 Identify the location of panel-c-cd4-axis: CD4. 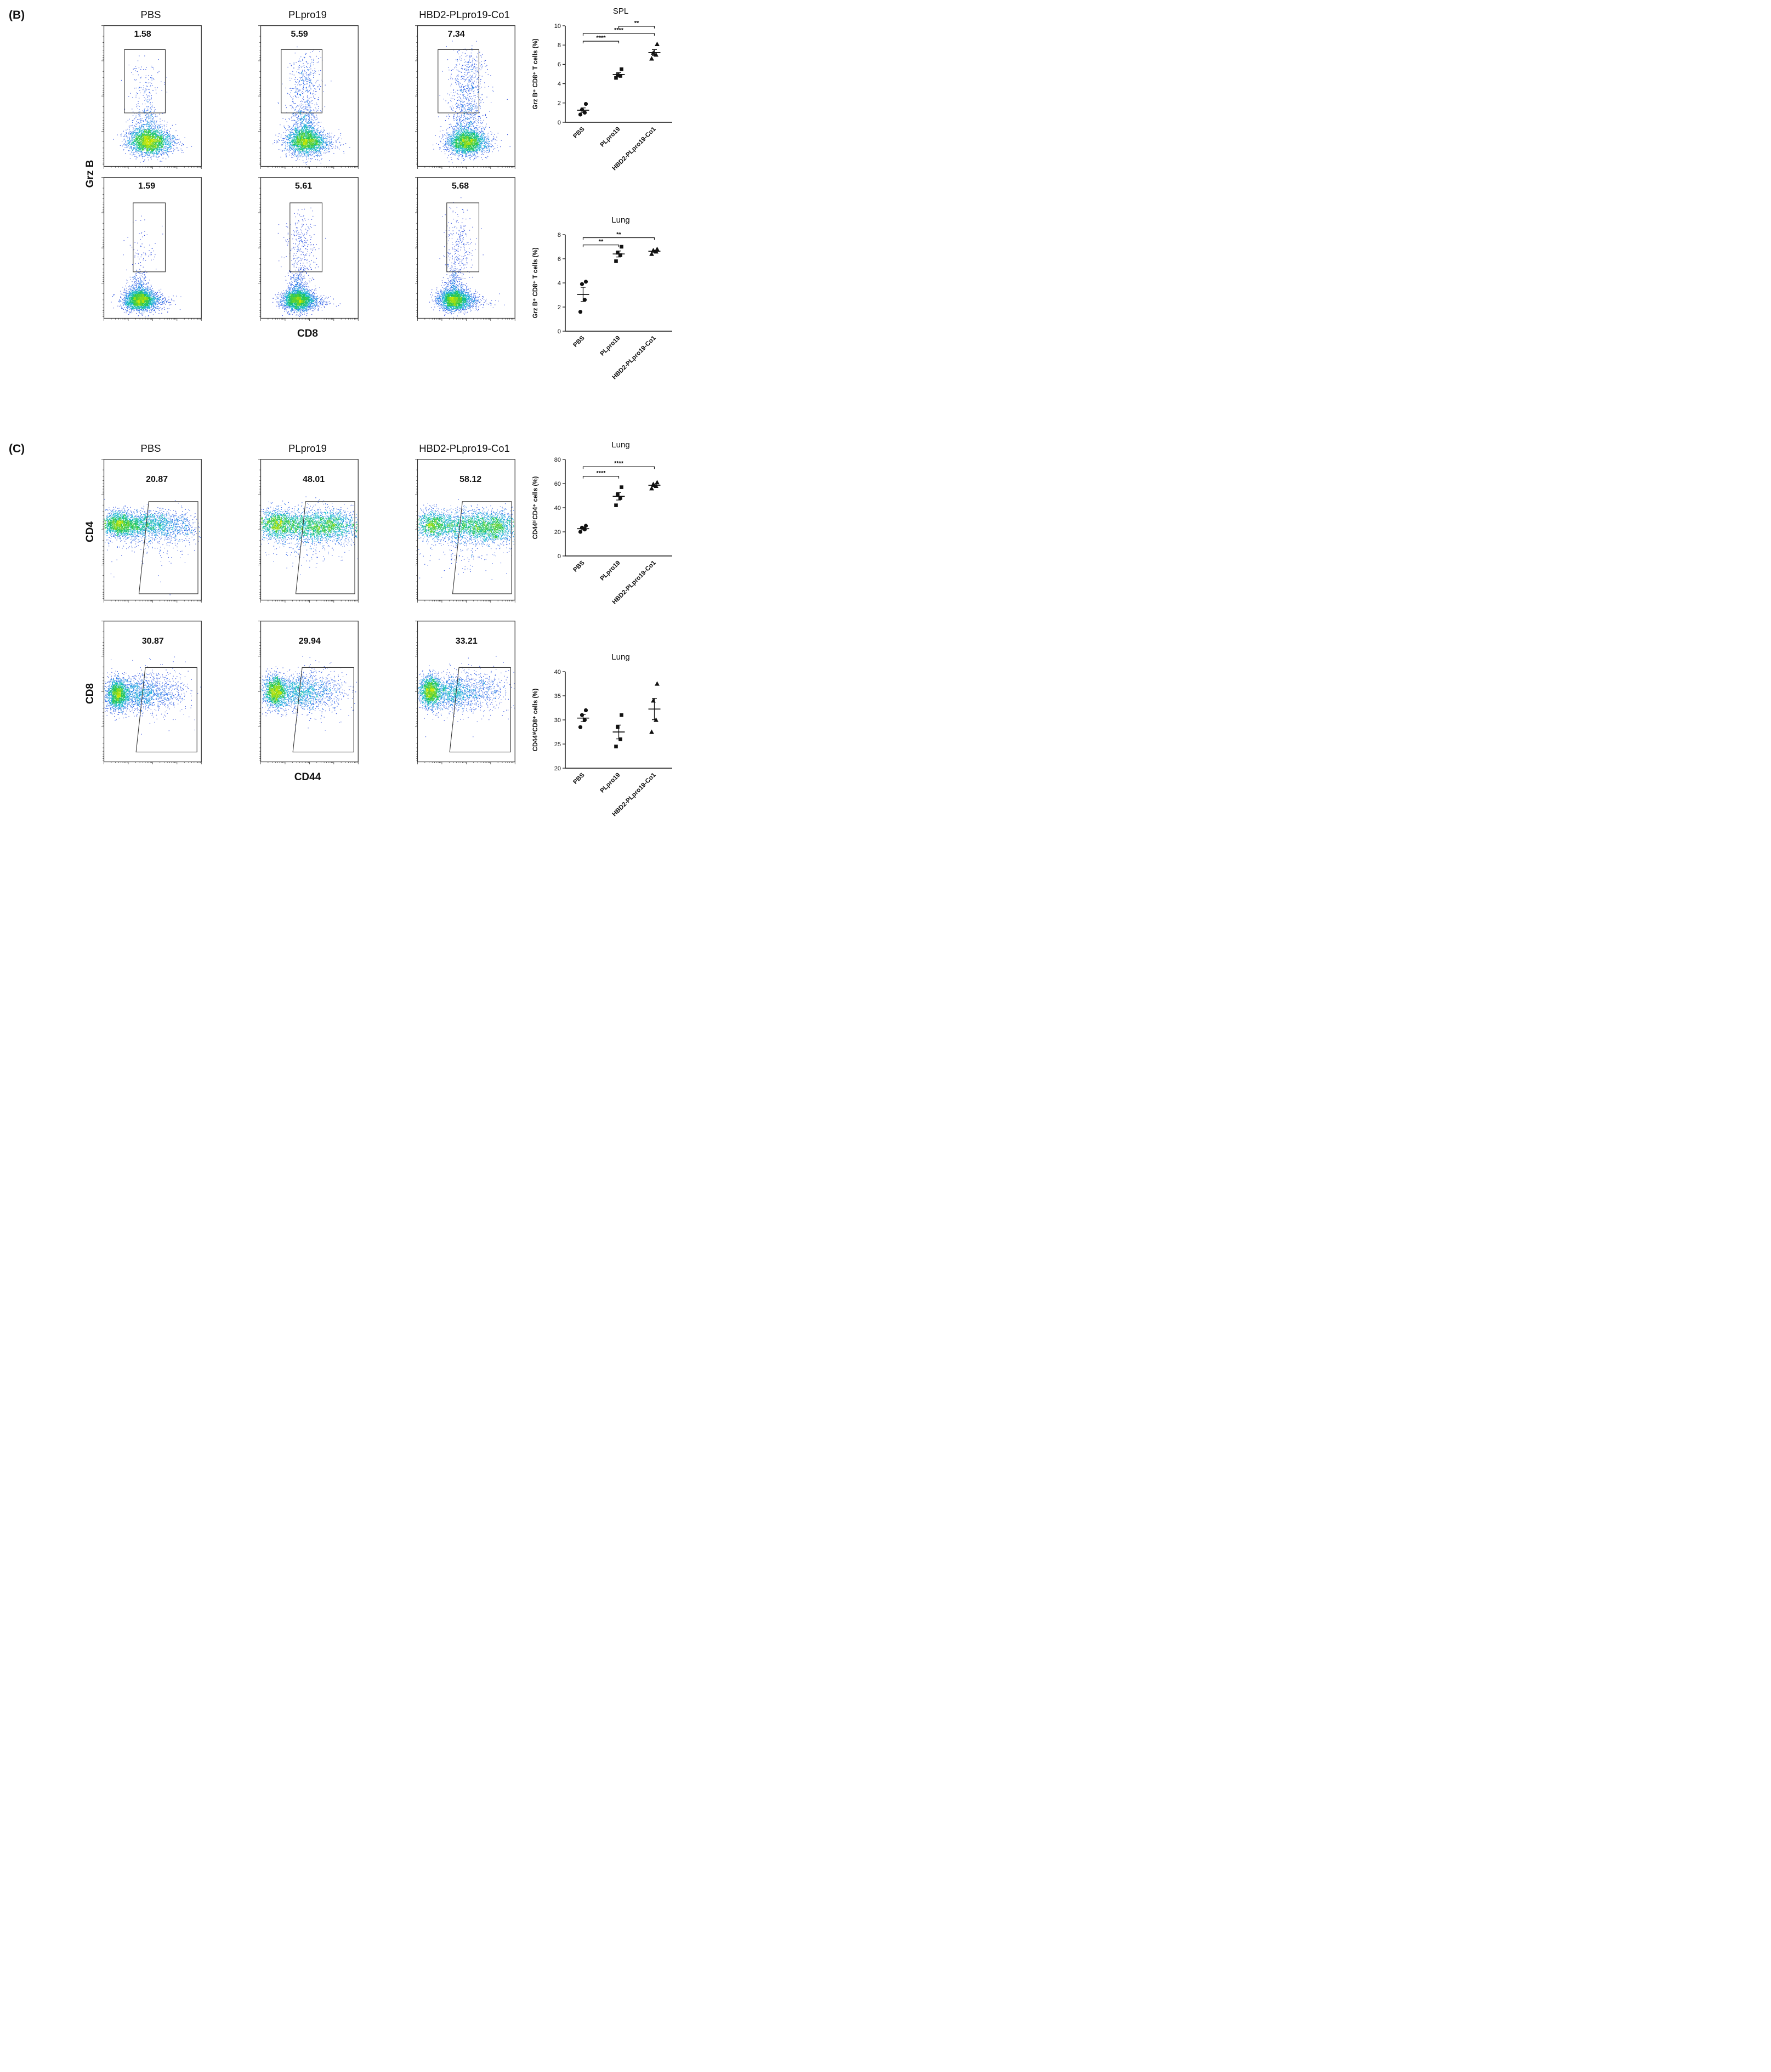
(90, 531).